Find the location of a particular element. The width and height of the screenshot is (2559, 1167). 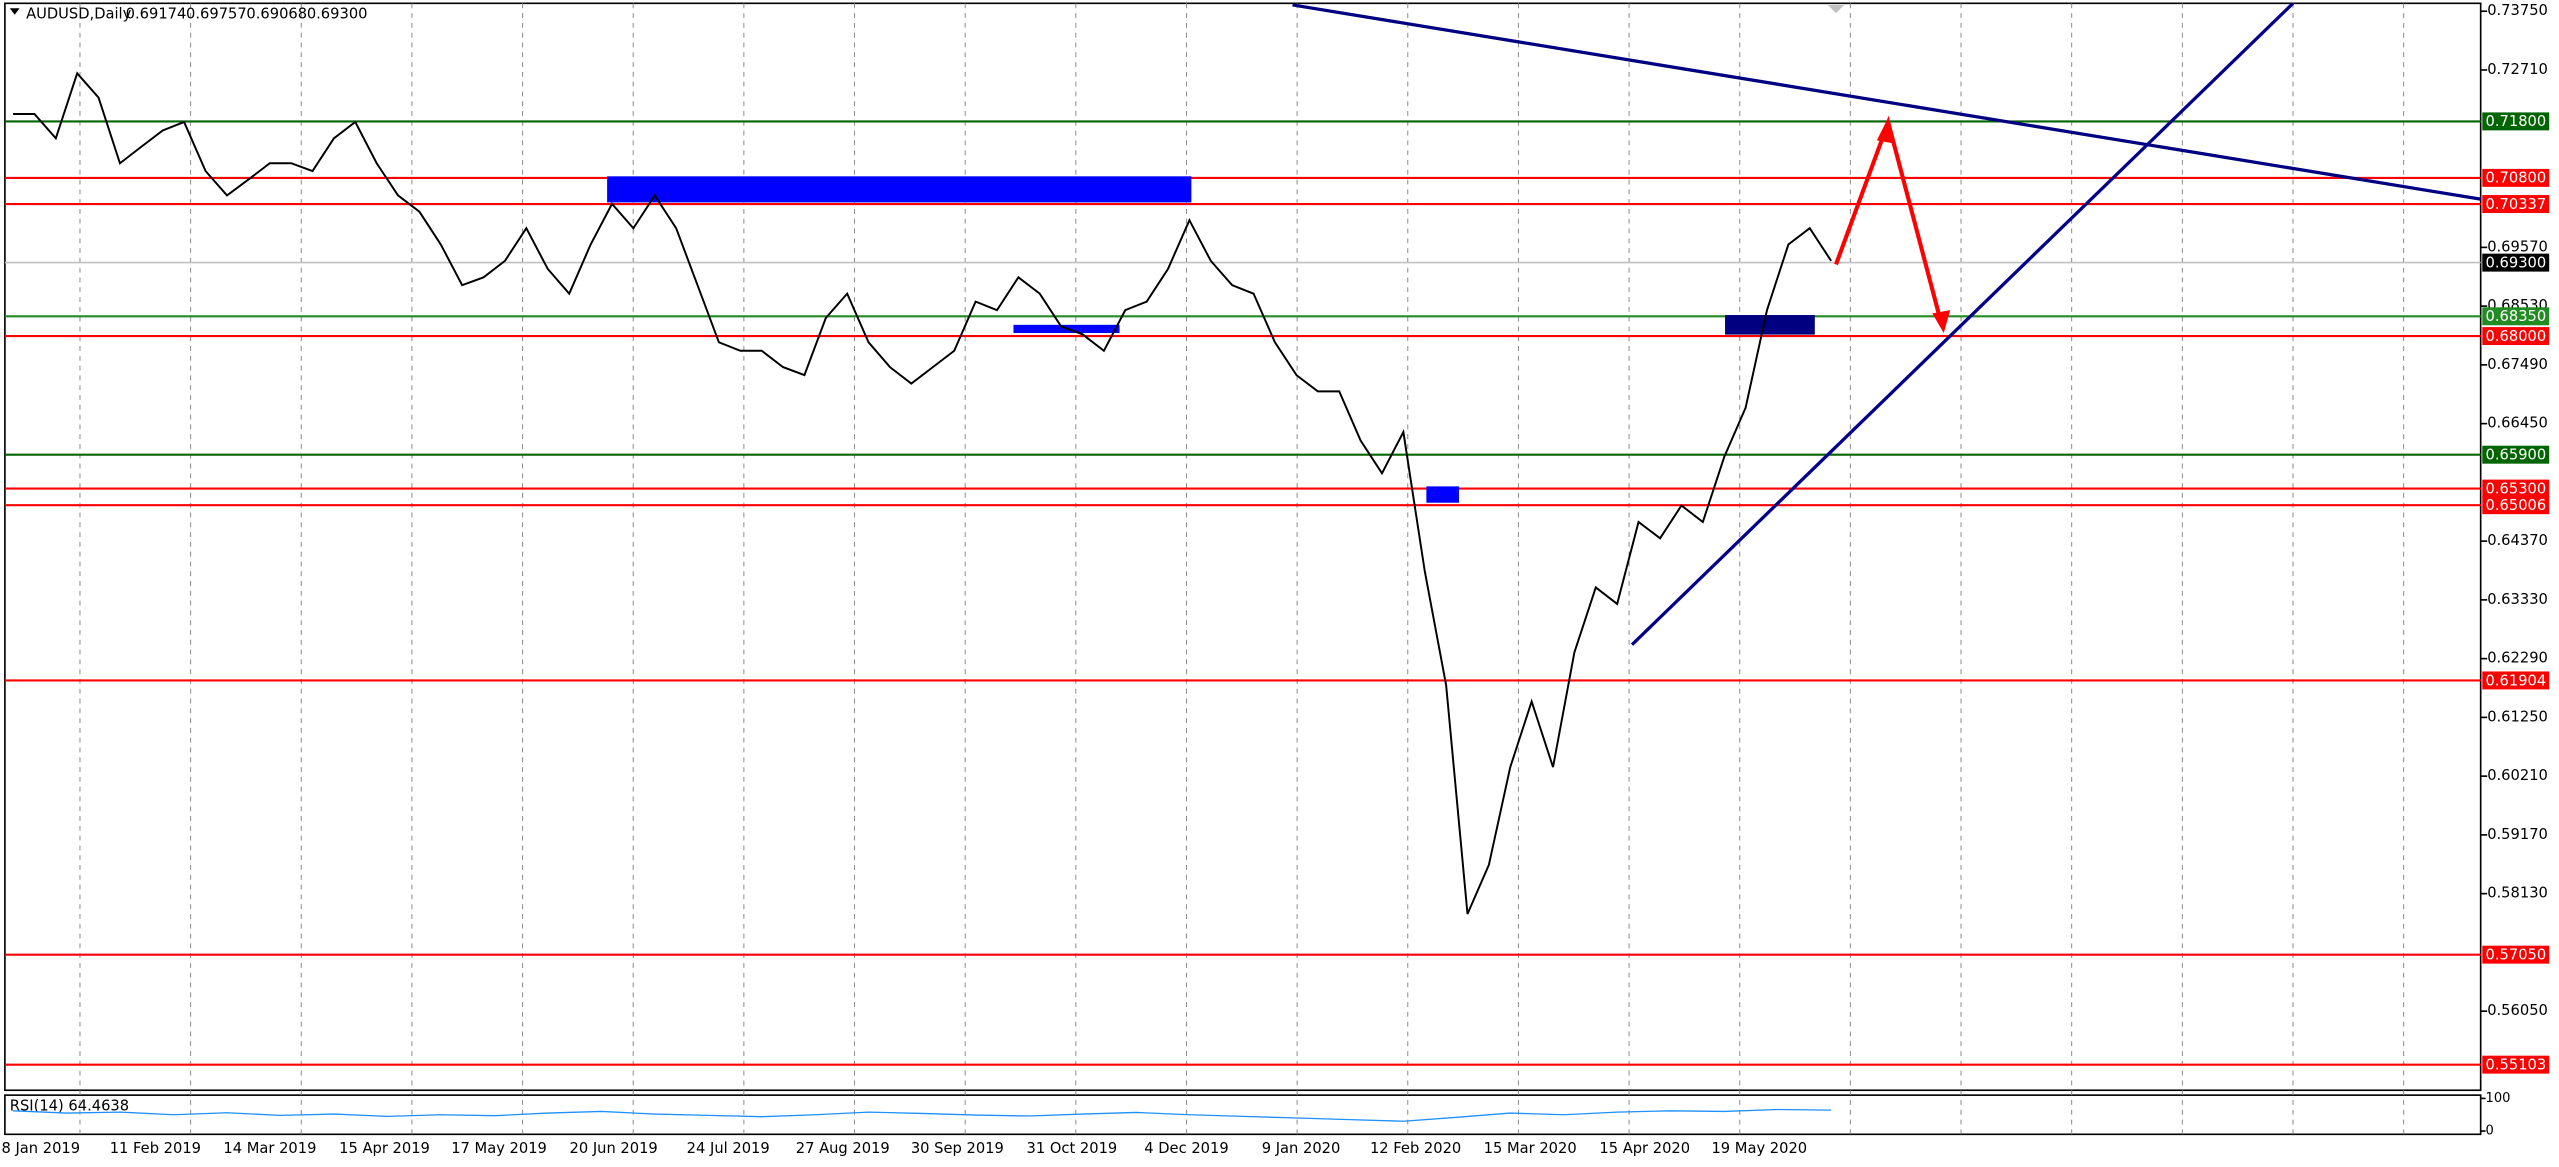

low: 0.69068 is located at coordinates (276, 14).